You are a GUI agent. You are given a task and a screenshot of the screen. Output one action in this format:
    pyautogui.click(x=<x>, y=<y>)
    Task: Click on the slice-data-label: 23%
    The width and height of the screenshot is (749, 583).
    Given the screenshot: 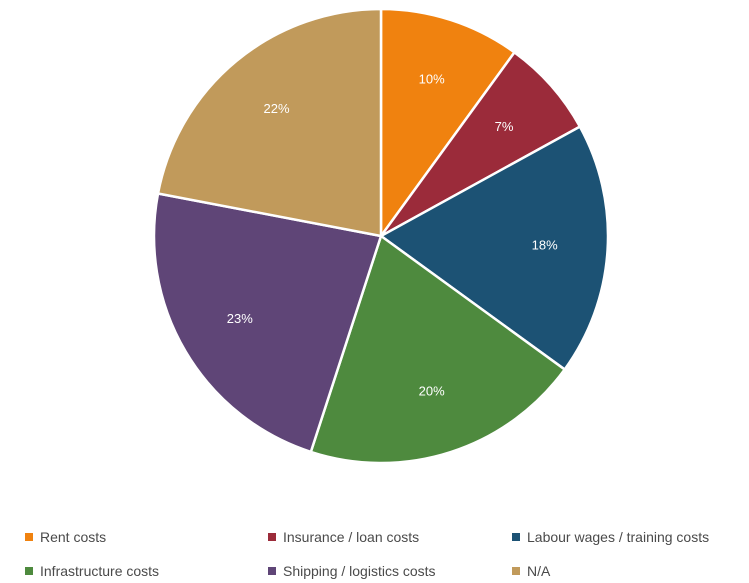 What is the action you would take?
    pyautogui.click(x=240, y=318)
    